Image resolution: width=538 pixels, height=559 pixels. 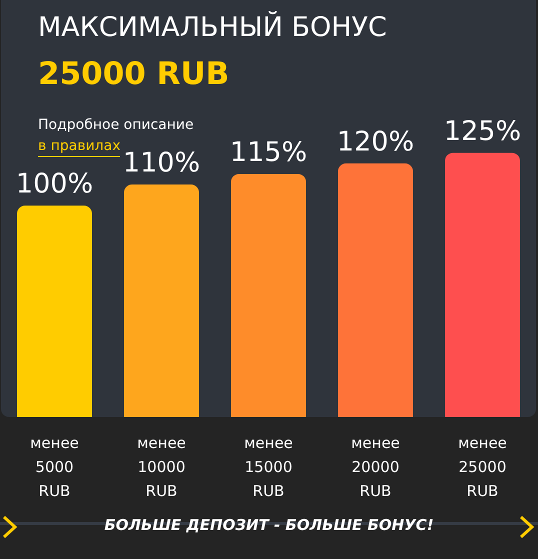 I want to click on x-tick-label: менее 25000 RUB, so click(x=482, y=467).